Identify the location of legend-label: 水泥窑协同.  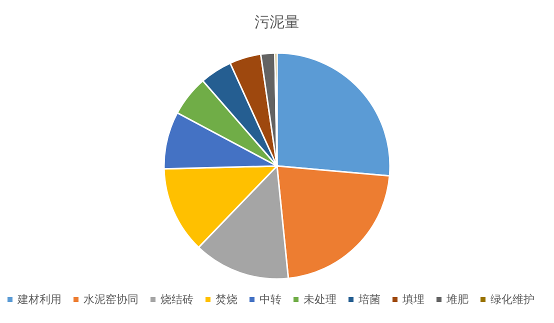
(111, 299).